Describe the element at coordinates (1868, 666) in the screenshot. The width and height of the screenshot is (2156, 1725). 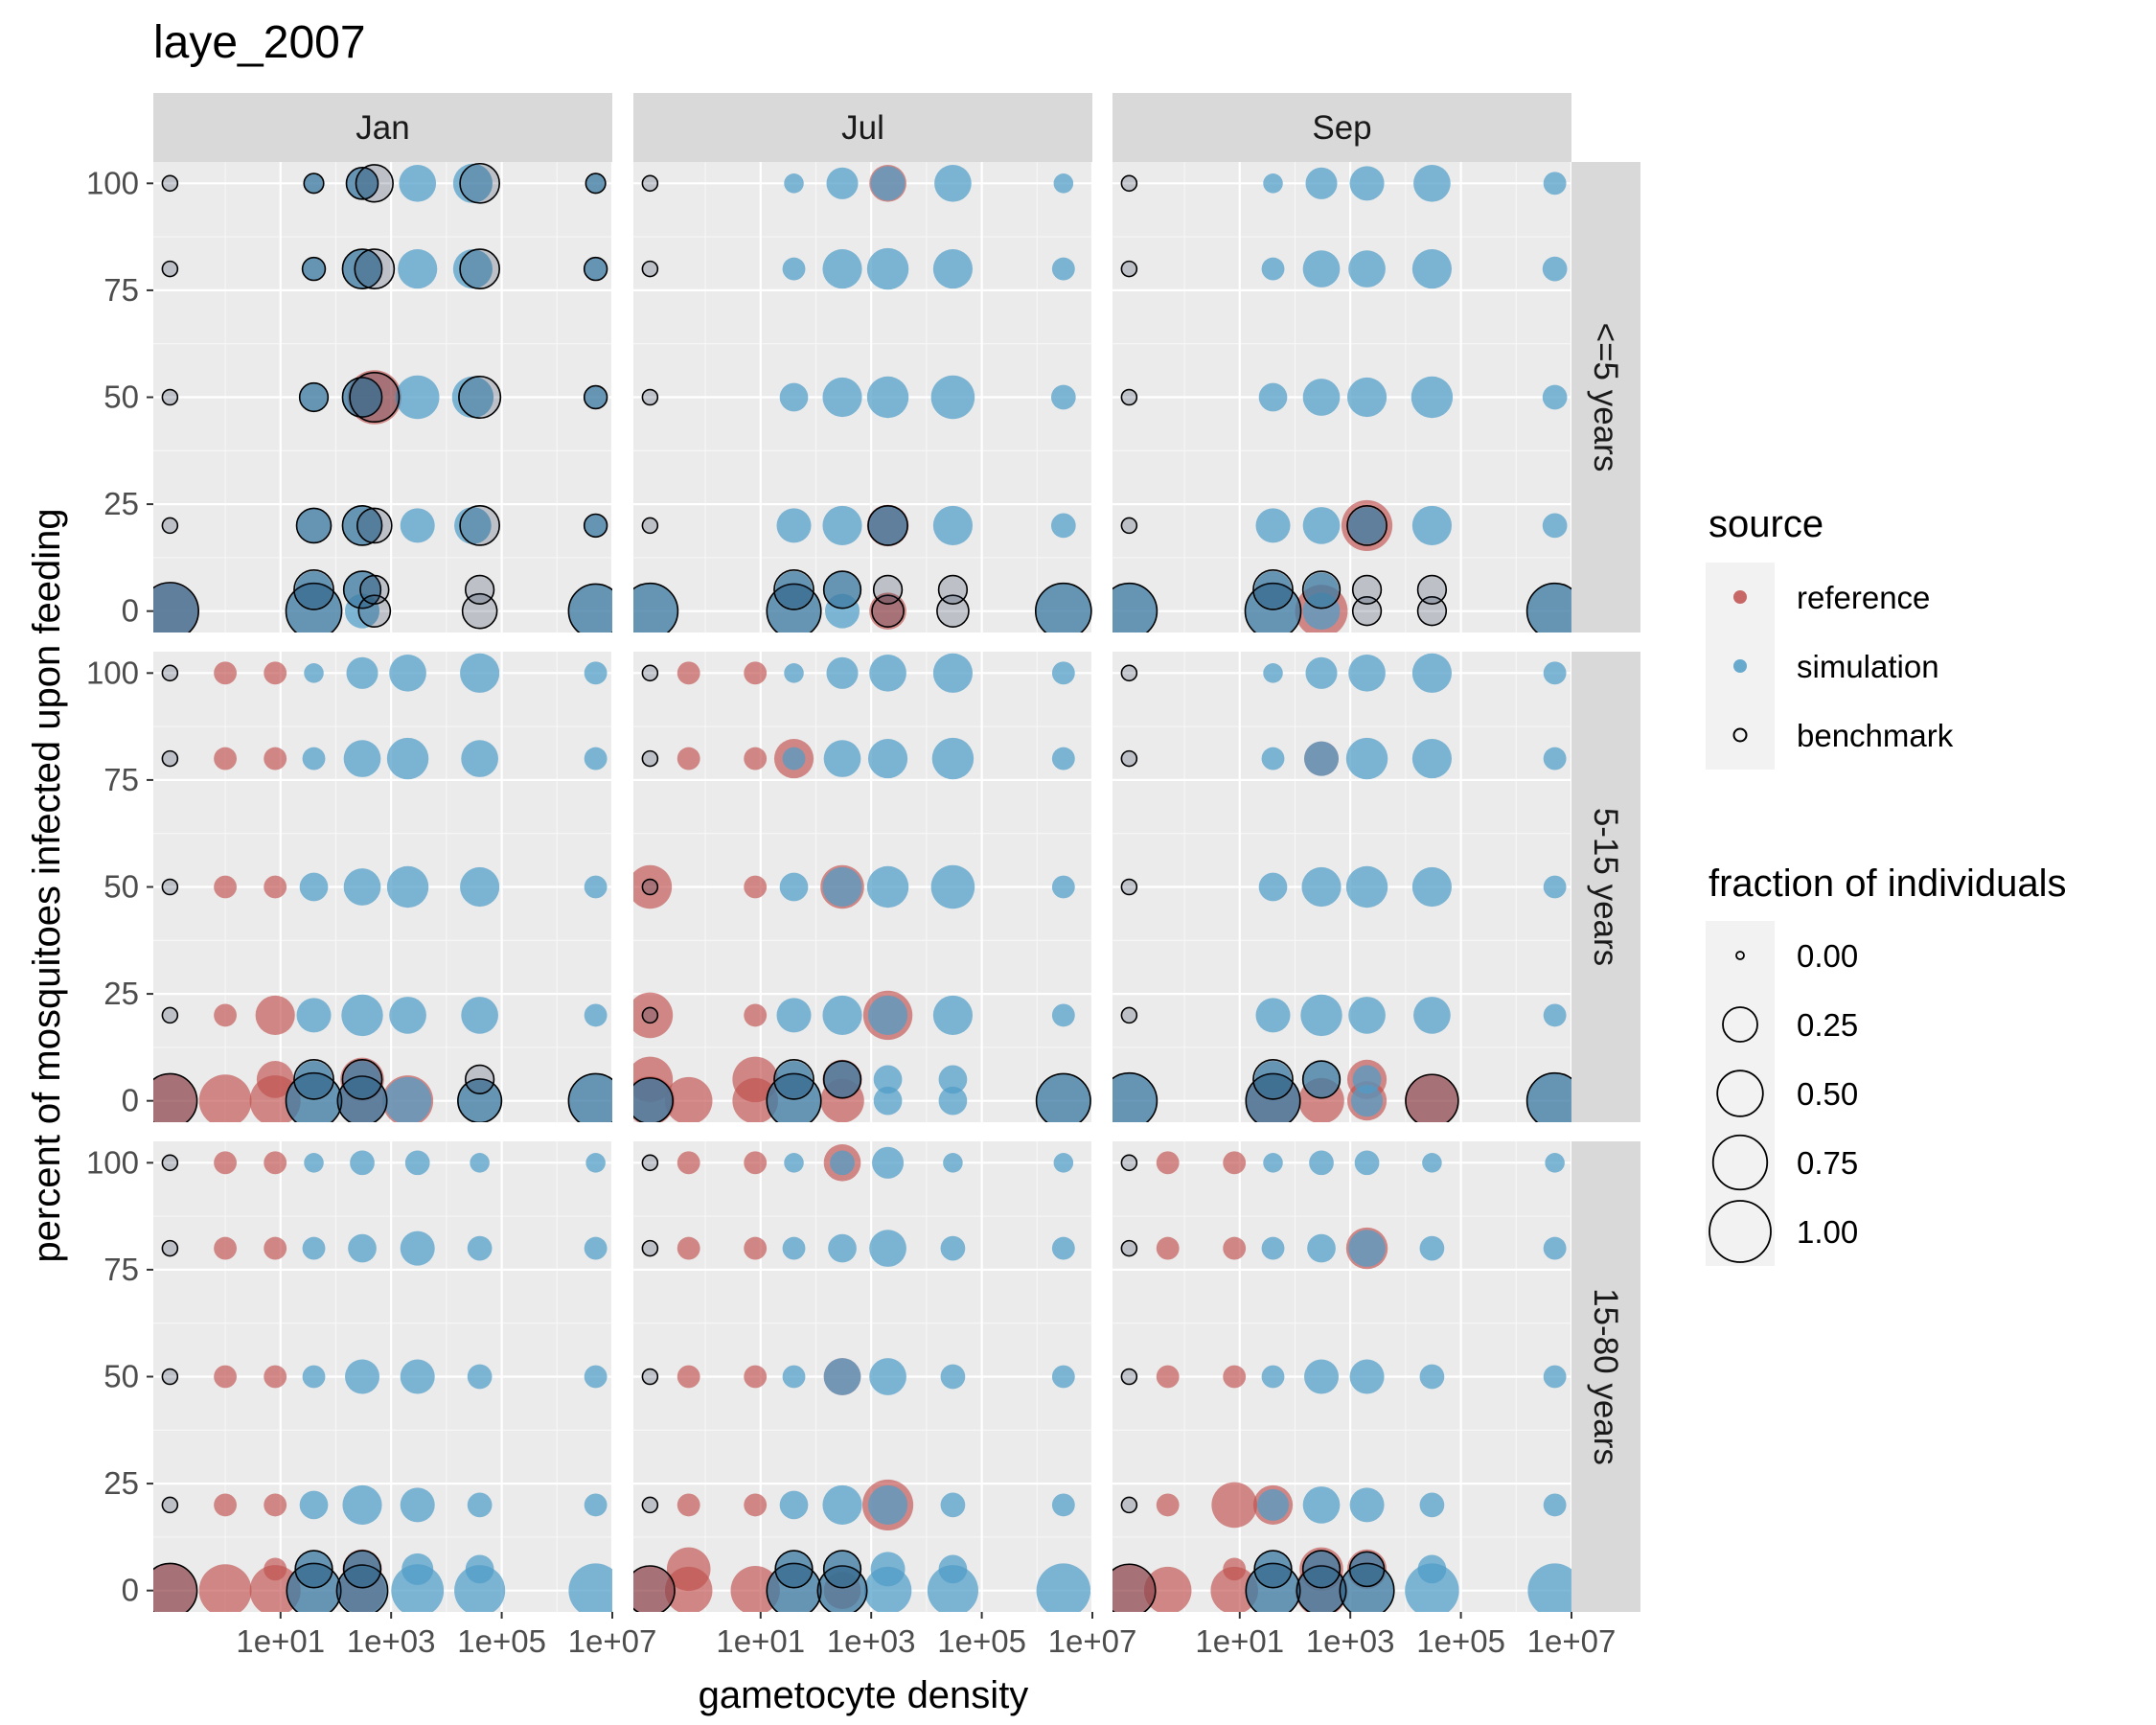
I see `legend-source-label: simulation` at that location.